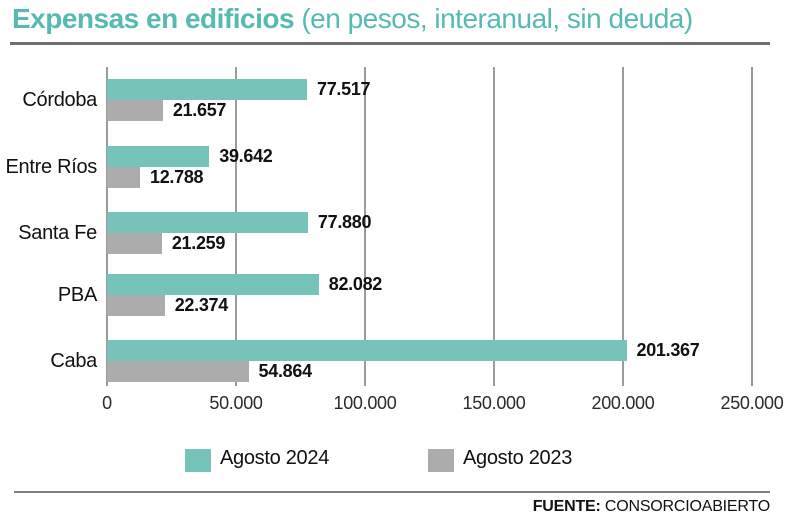  What do you see at coordinates (198, 243) in the screenshot?
I see `bar-value-label: 21.259` at bounding box center [198, 243].